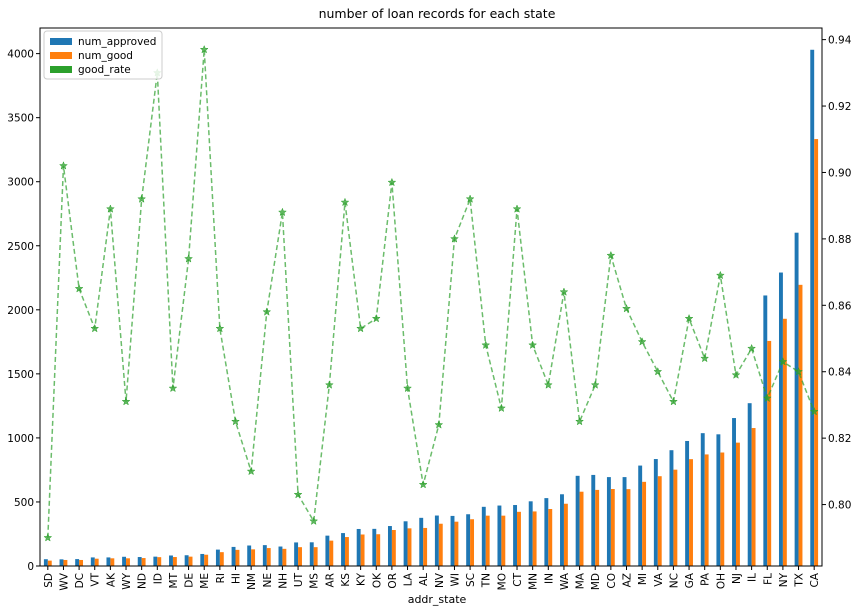  What do you see at coordinates (581, 580) in the screenshot?
I see `x-tick-label-MA: MA` at bounding box center [581, 580].